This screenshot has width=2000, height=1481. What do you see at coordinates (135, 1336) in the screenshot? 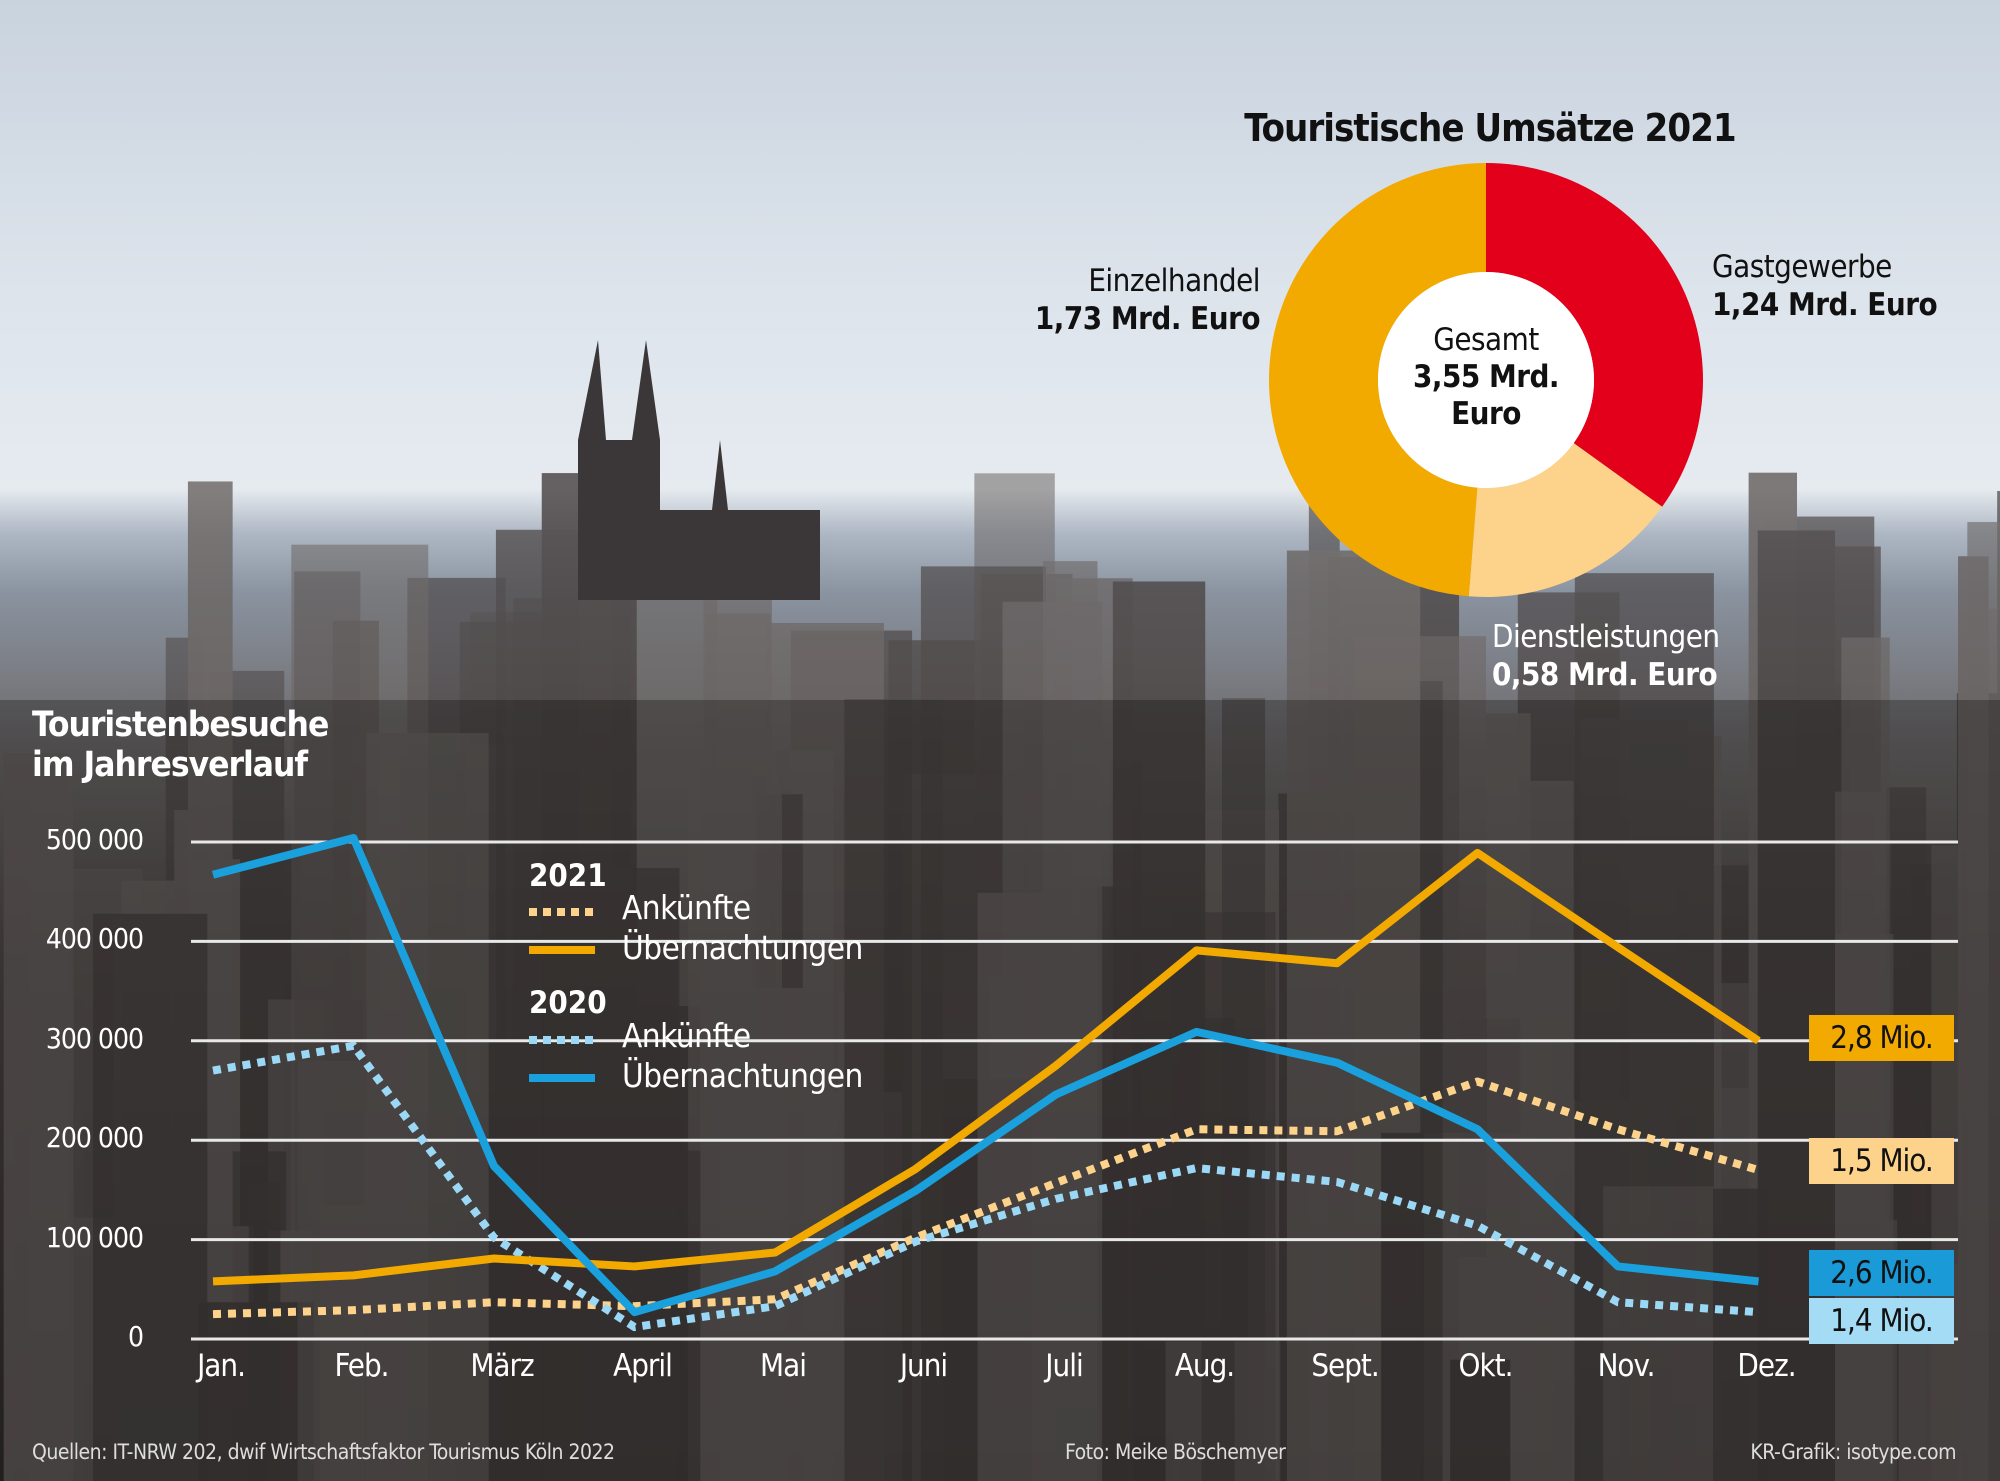
I see `y-tick-label: 0` at bounding box center [135, 1336].